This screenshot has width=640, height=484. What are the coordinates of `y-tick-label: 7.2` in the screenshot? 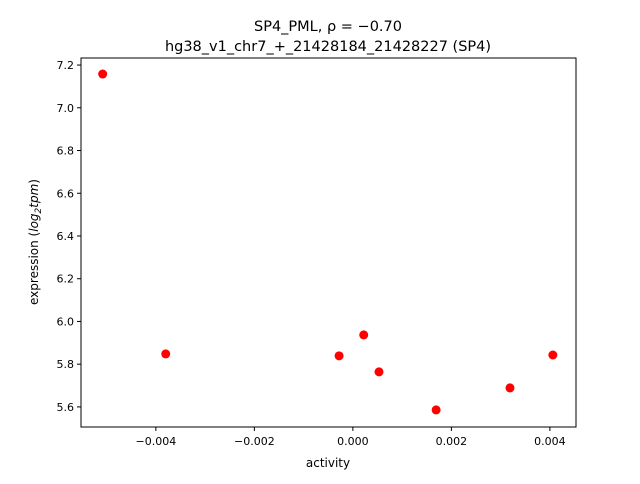 It's located at (66, 65).